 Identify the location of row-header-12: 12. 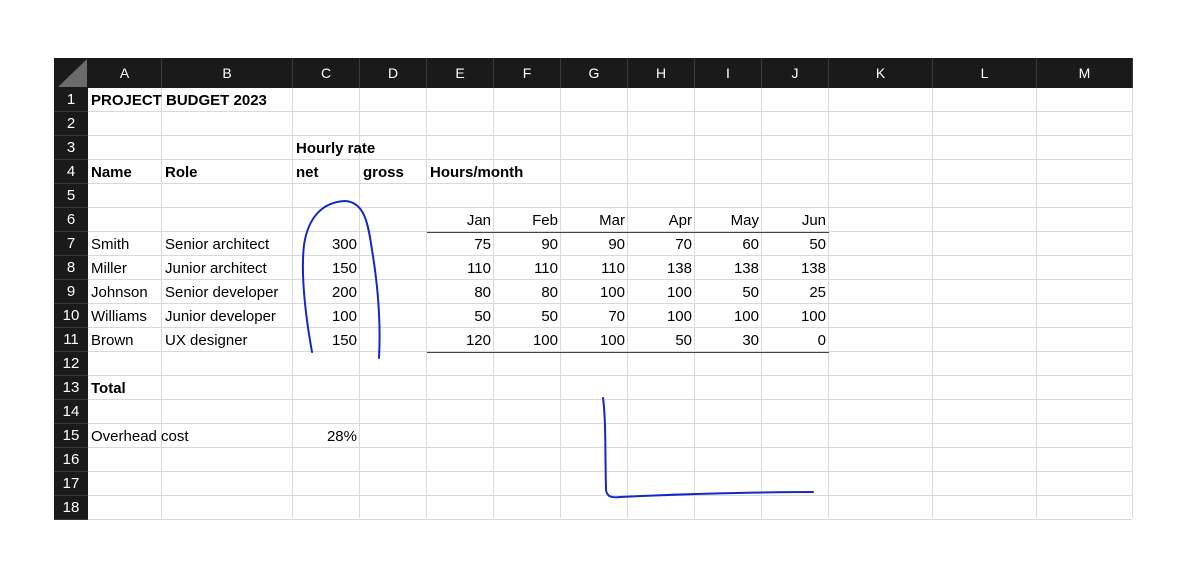
(71, 364).